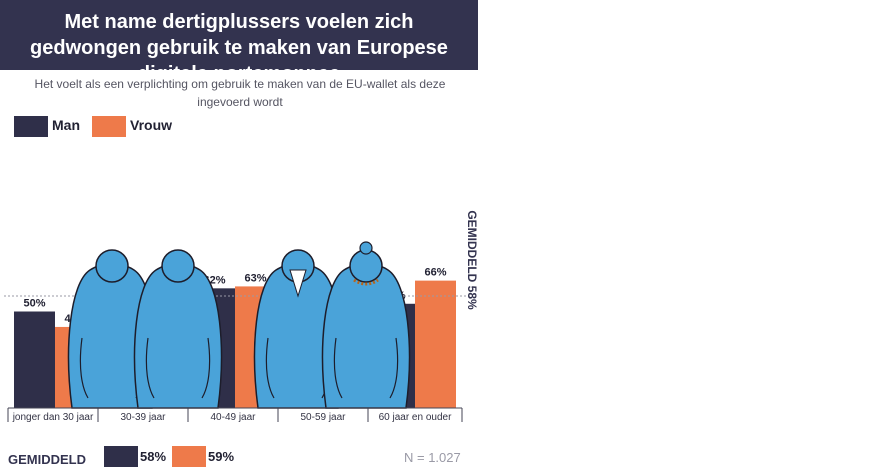  I want to click on value-label-man-0: 50%, so click(34, 304).